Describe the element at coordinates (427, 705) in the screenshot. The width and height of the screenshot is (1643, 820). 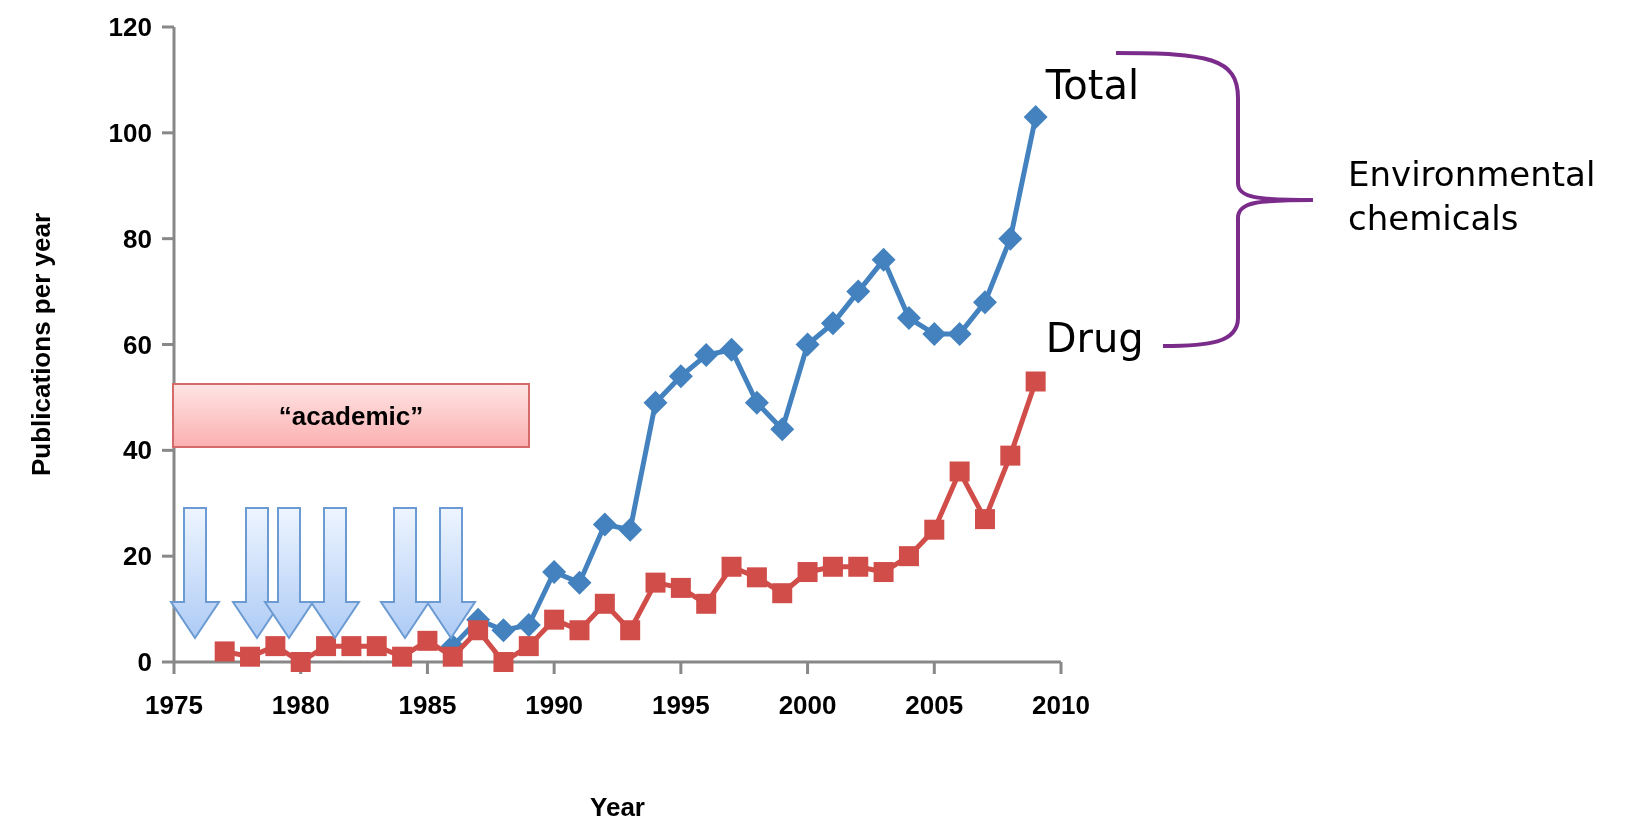
I see `x-tick-label: 1985` at that location.